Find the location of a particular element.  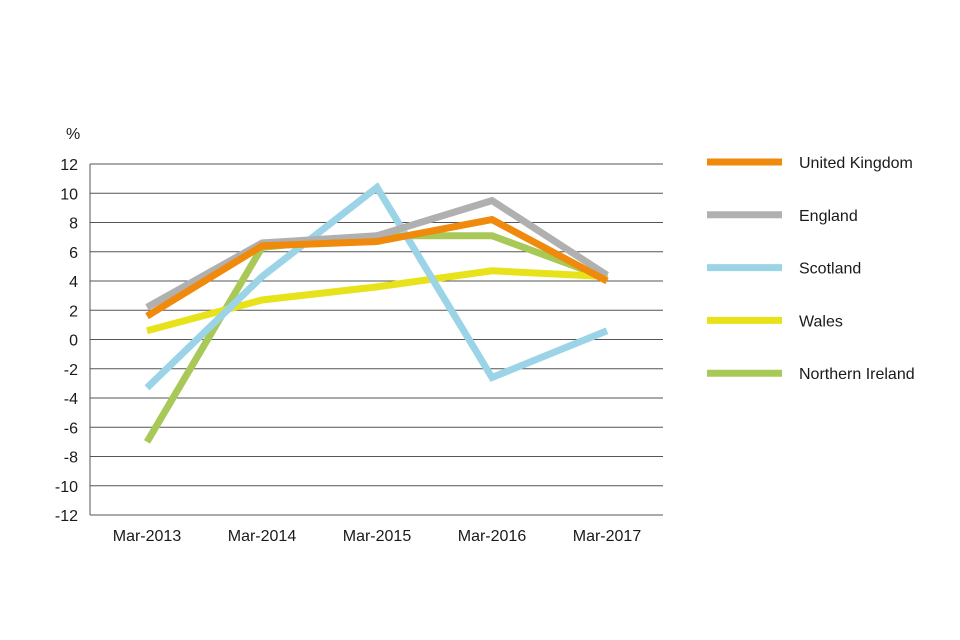

legend-label: Scotland is located at coordinates (830, 269).